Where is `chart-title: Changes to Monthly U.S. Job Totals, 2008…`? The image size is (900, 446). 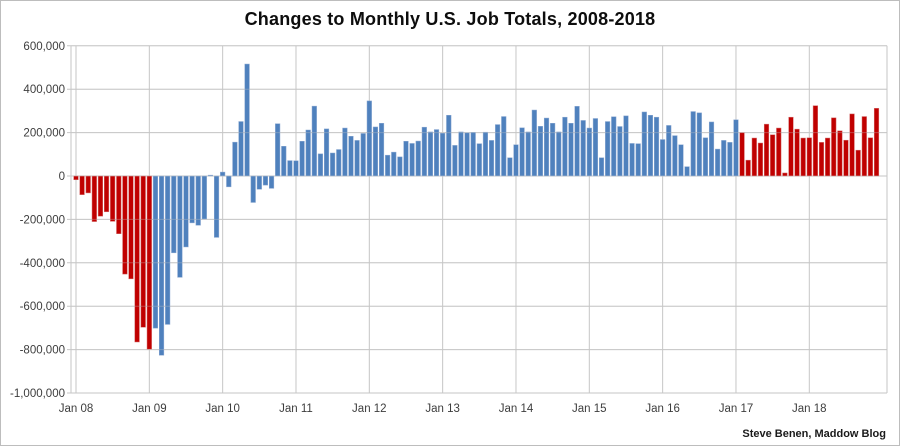
chart-title: Changes to Monthly U.S. Job Totals, 2008… is located at coordinates (450, 19).